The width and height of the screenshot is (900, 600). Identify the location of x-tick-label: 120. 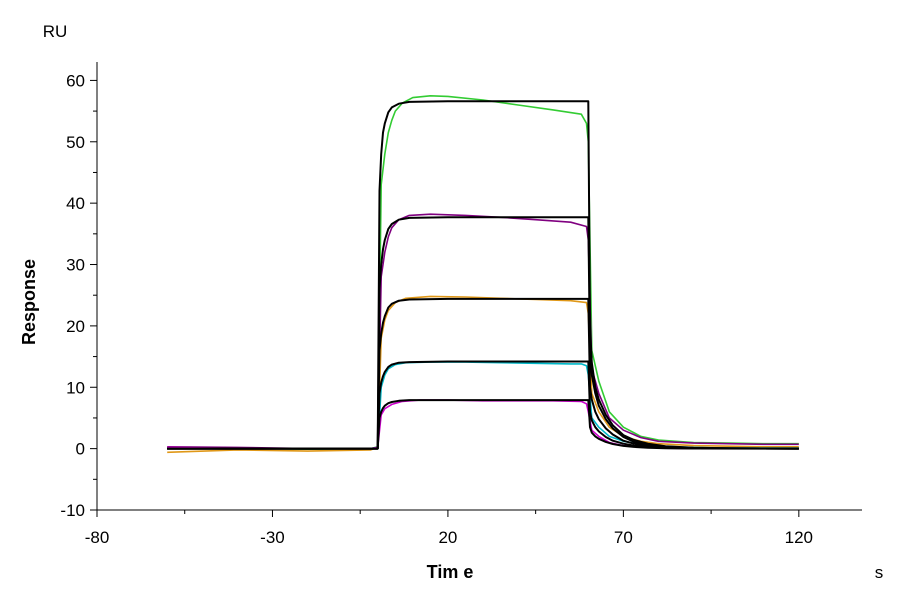
(799, 537).